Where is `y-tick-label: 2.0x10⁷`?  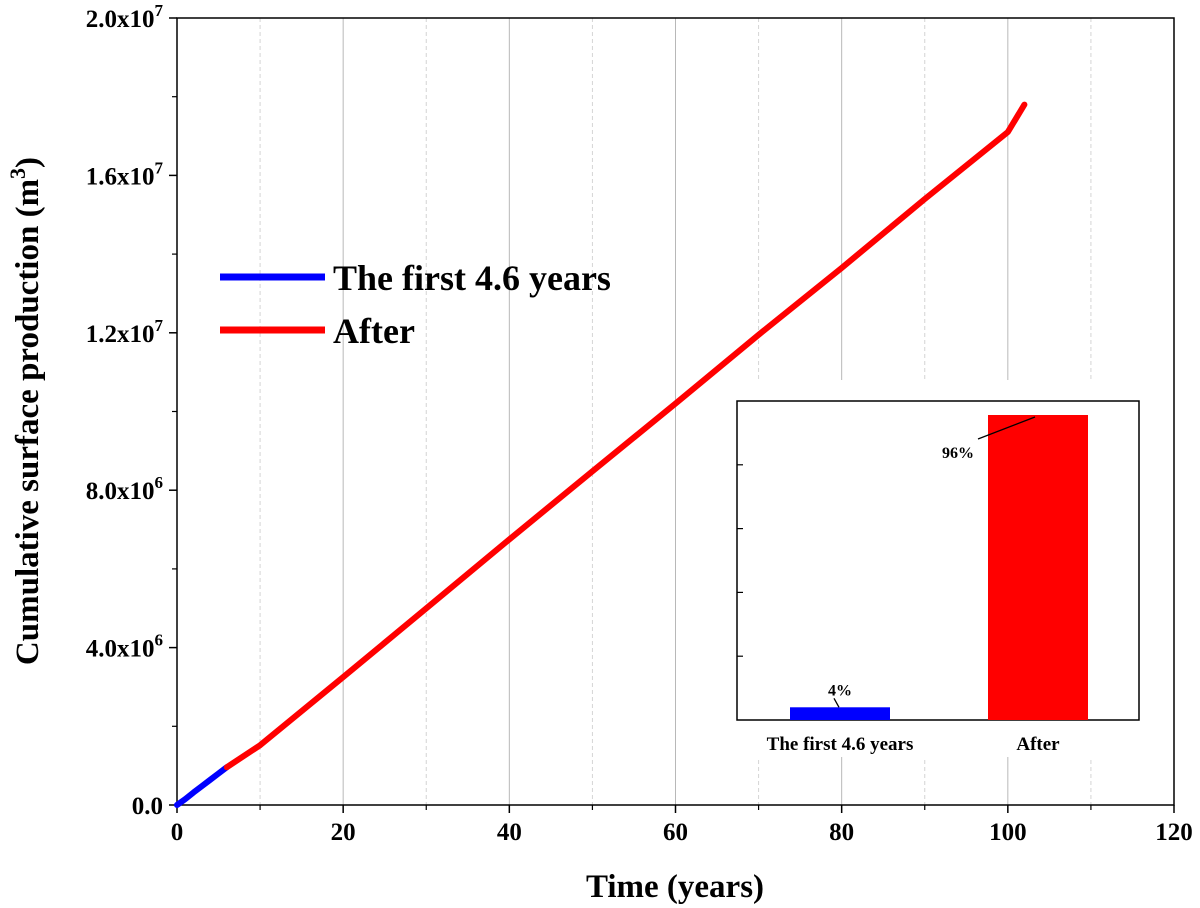 y-tick-label: 2.0x10⁷ is located at coordinates (125, 17).